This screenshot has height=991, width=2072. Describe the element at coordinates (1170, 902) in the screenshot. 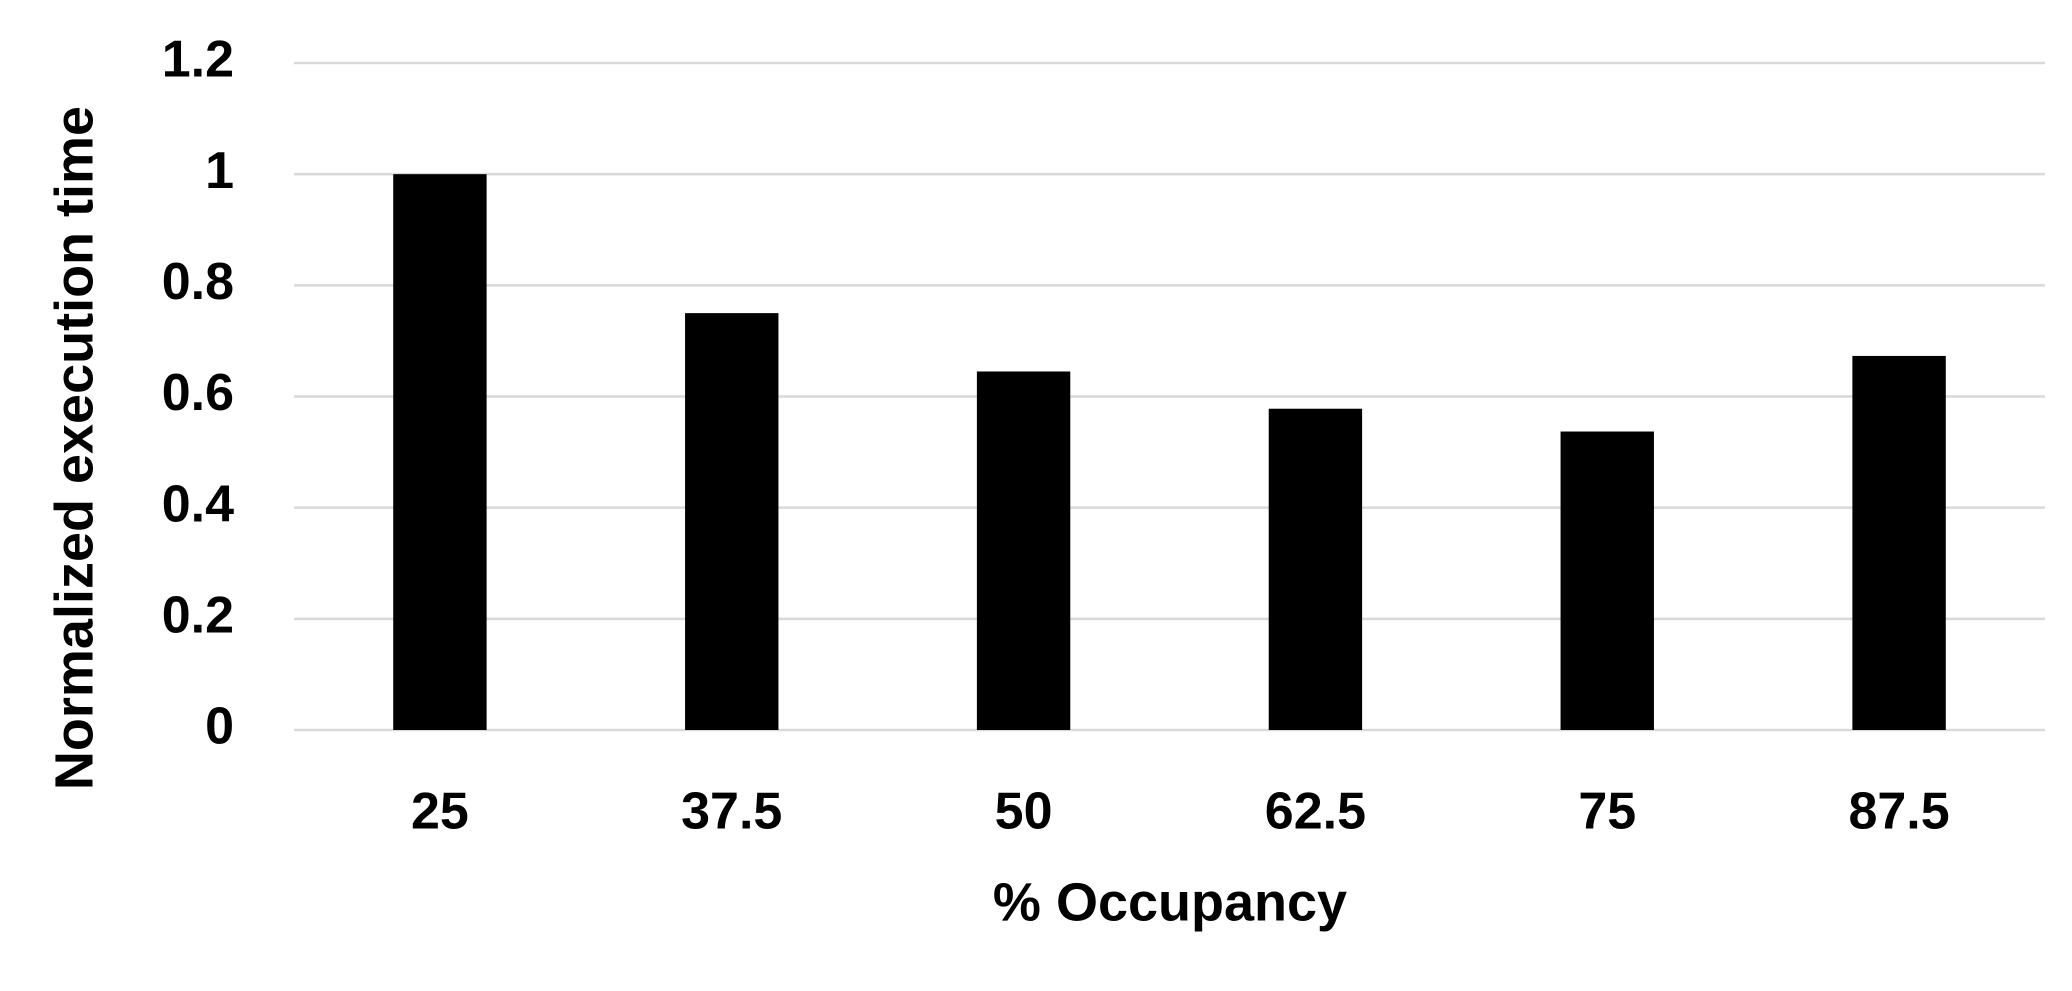

I see `x-axis-title: % Occupancy` at that location.